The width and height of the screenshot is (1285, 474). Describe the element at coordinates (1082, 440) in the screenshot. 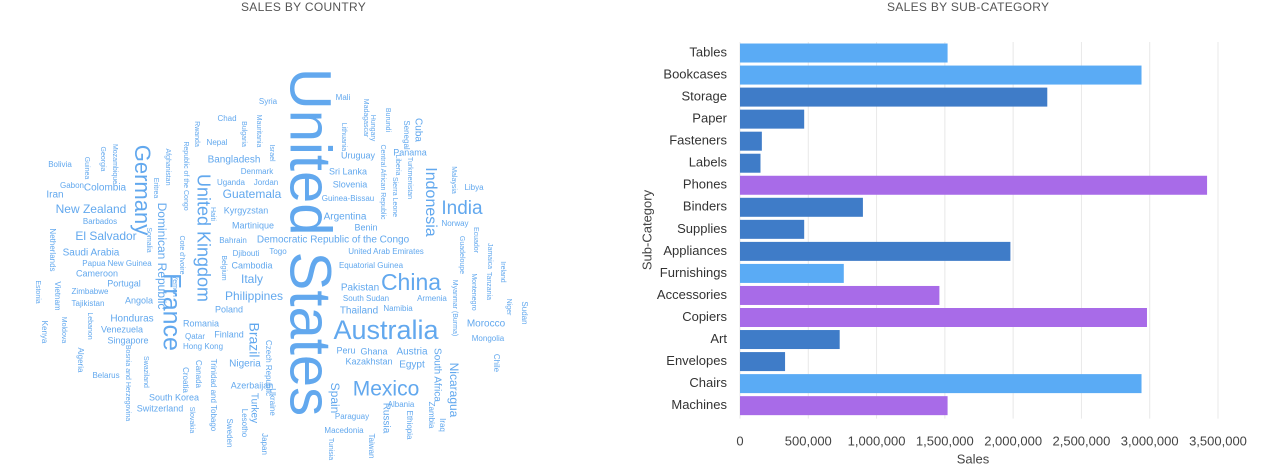

I see `x-tick-label: 2,500,000` at that location.